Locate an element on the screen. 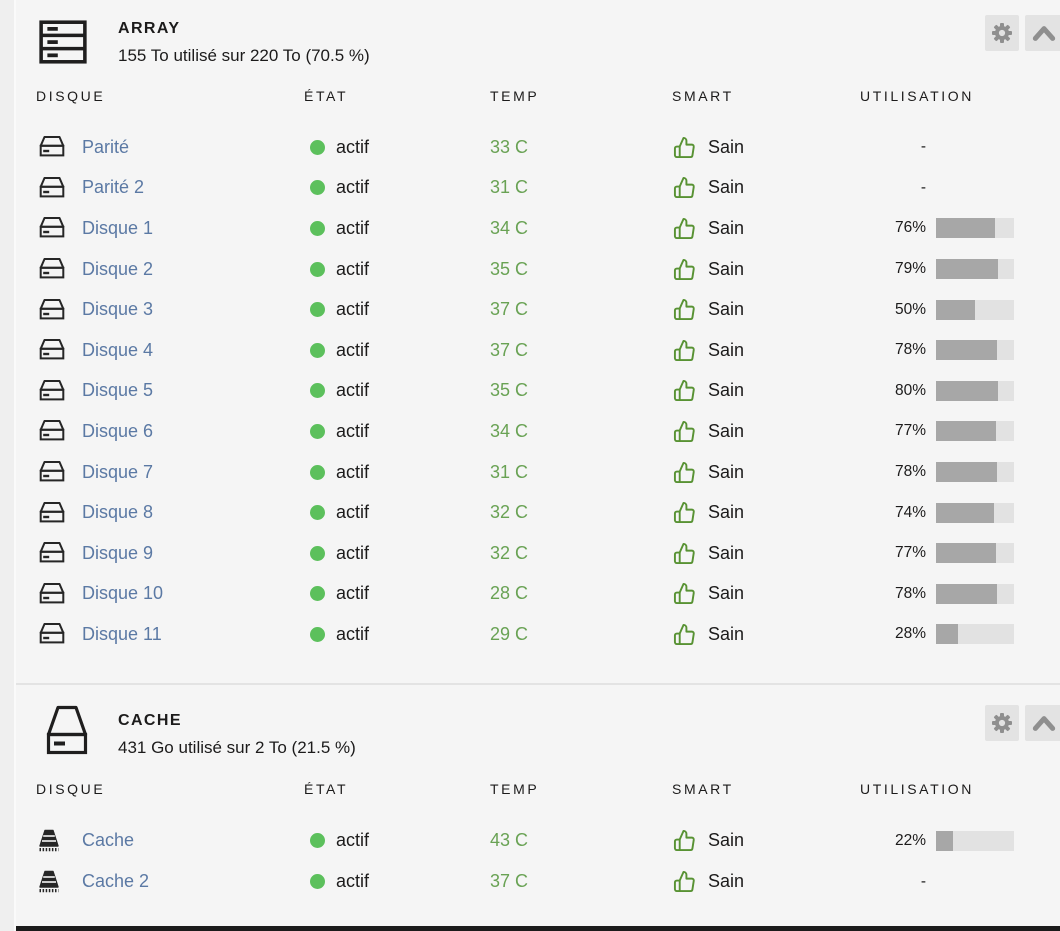  cache-collapse-button is located at coordinates (1042, 723).